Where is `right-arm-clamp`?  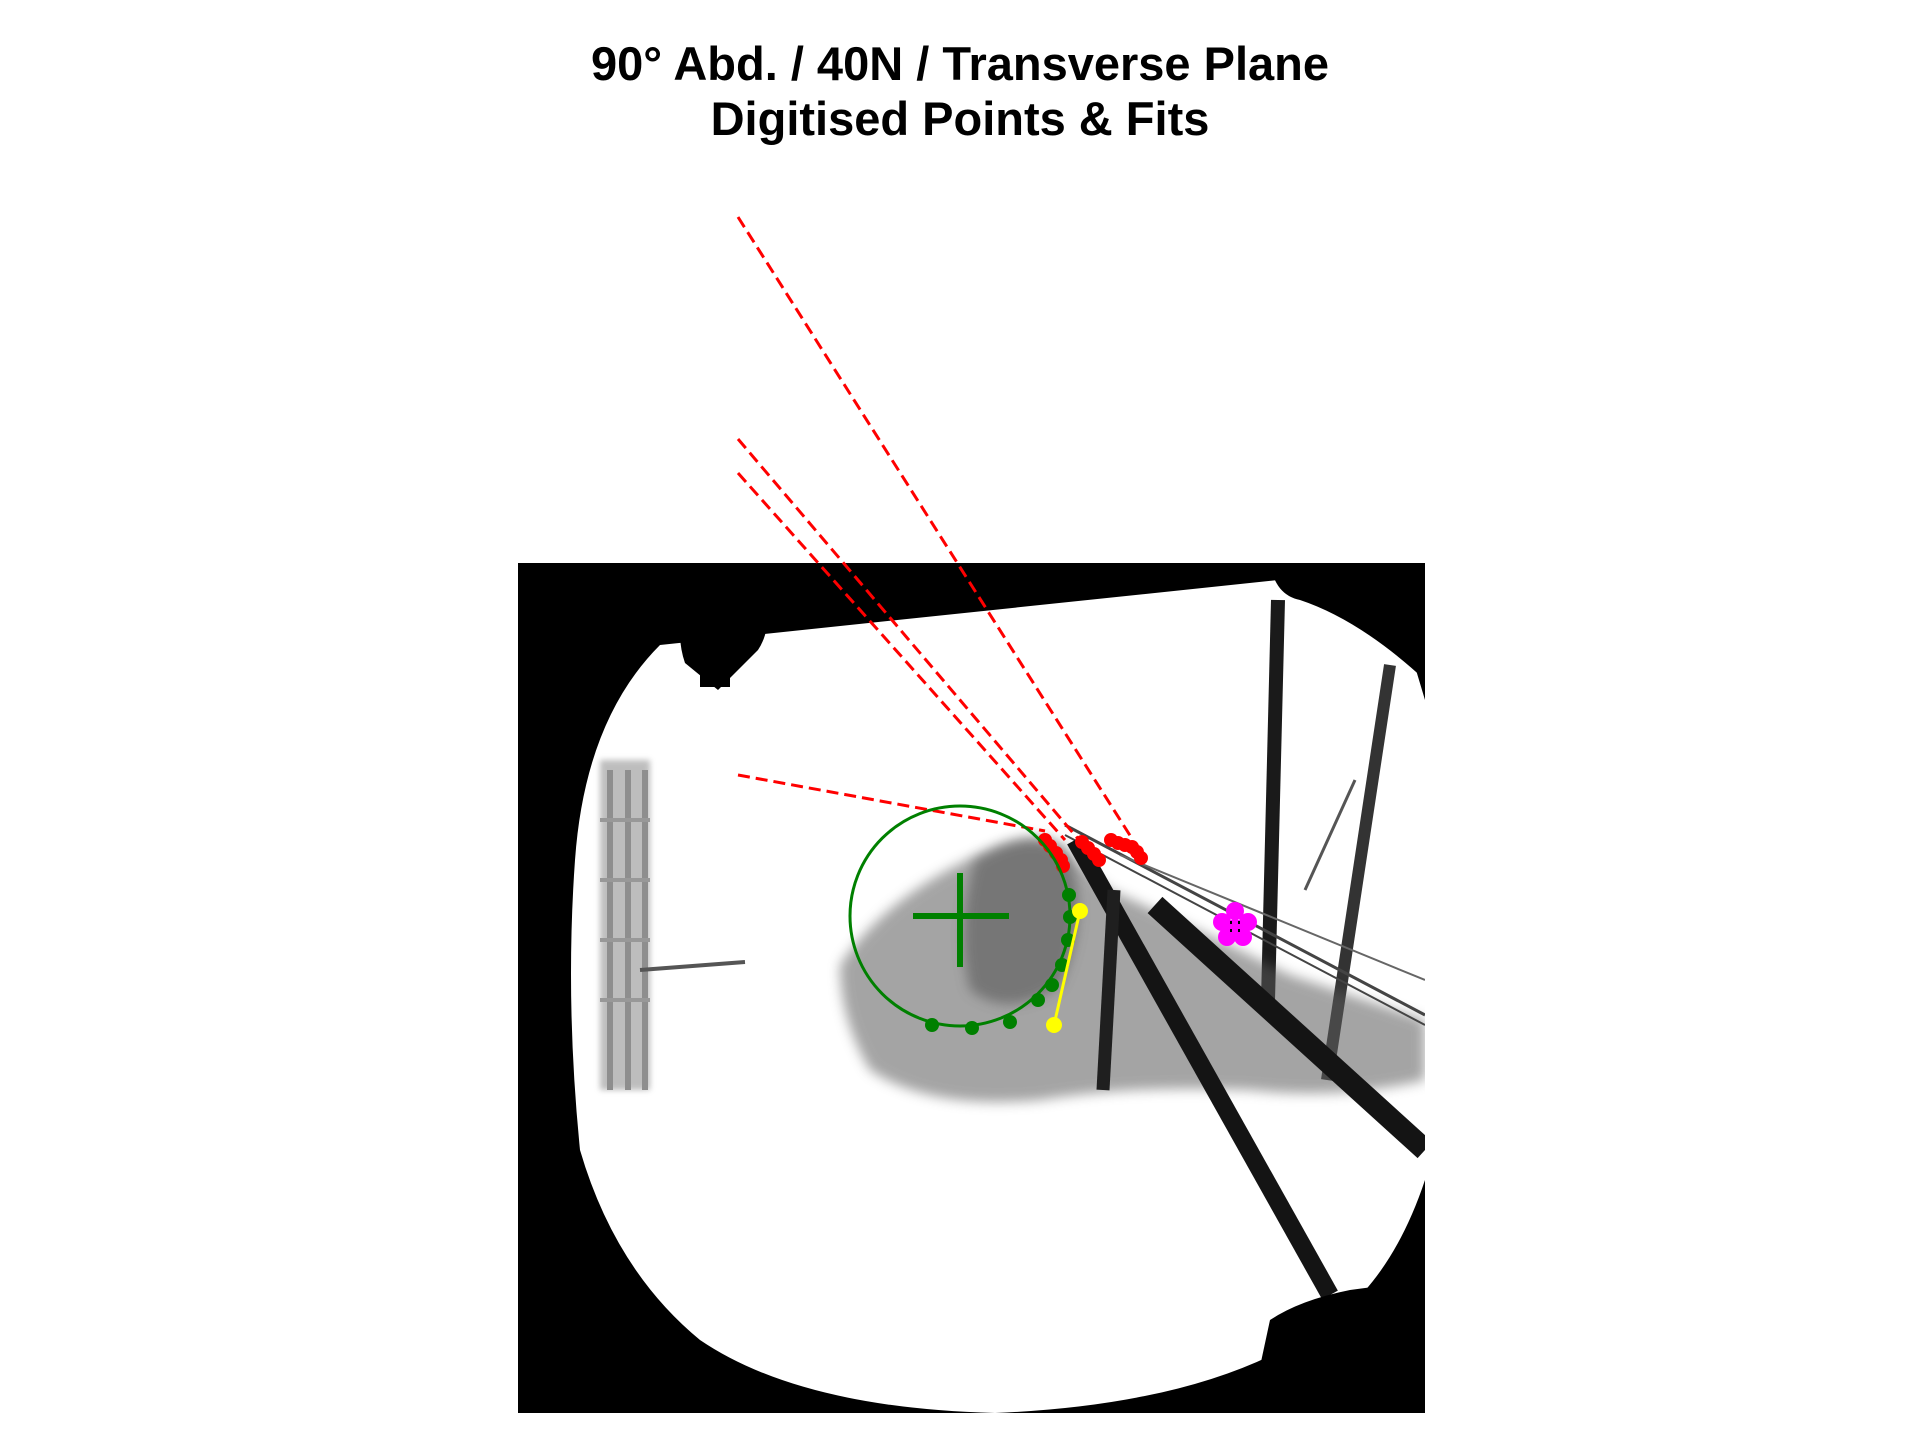
right-arm-clamp is located at coordinates (1347, 621).